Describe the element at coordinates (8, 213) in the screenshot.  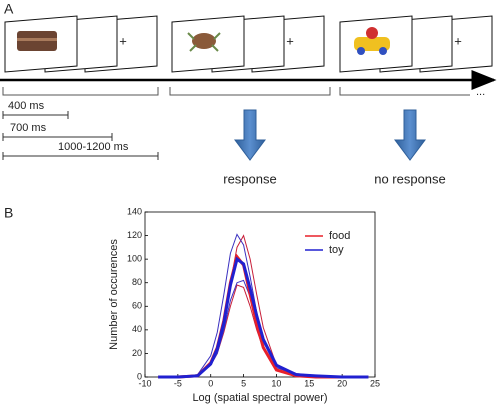
I see `panel-label: B` at that location.